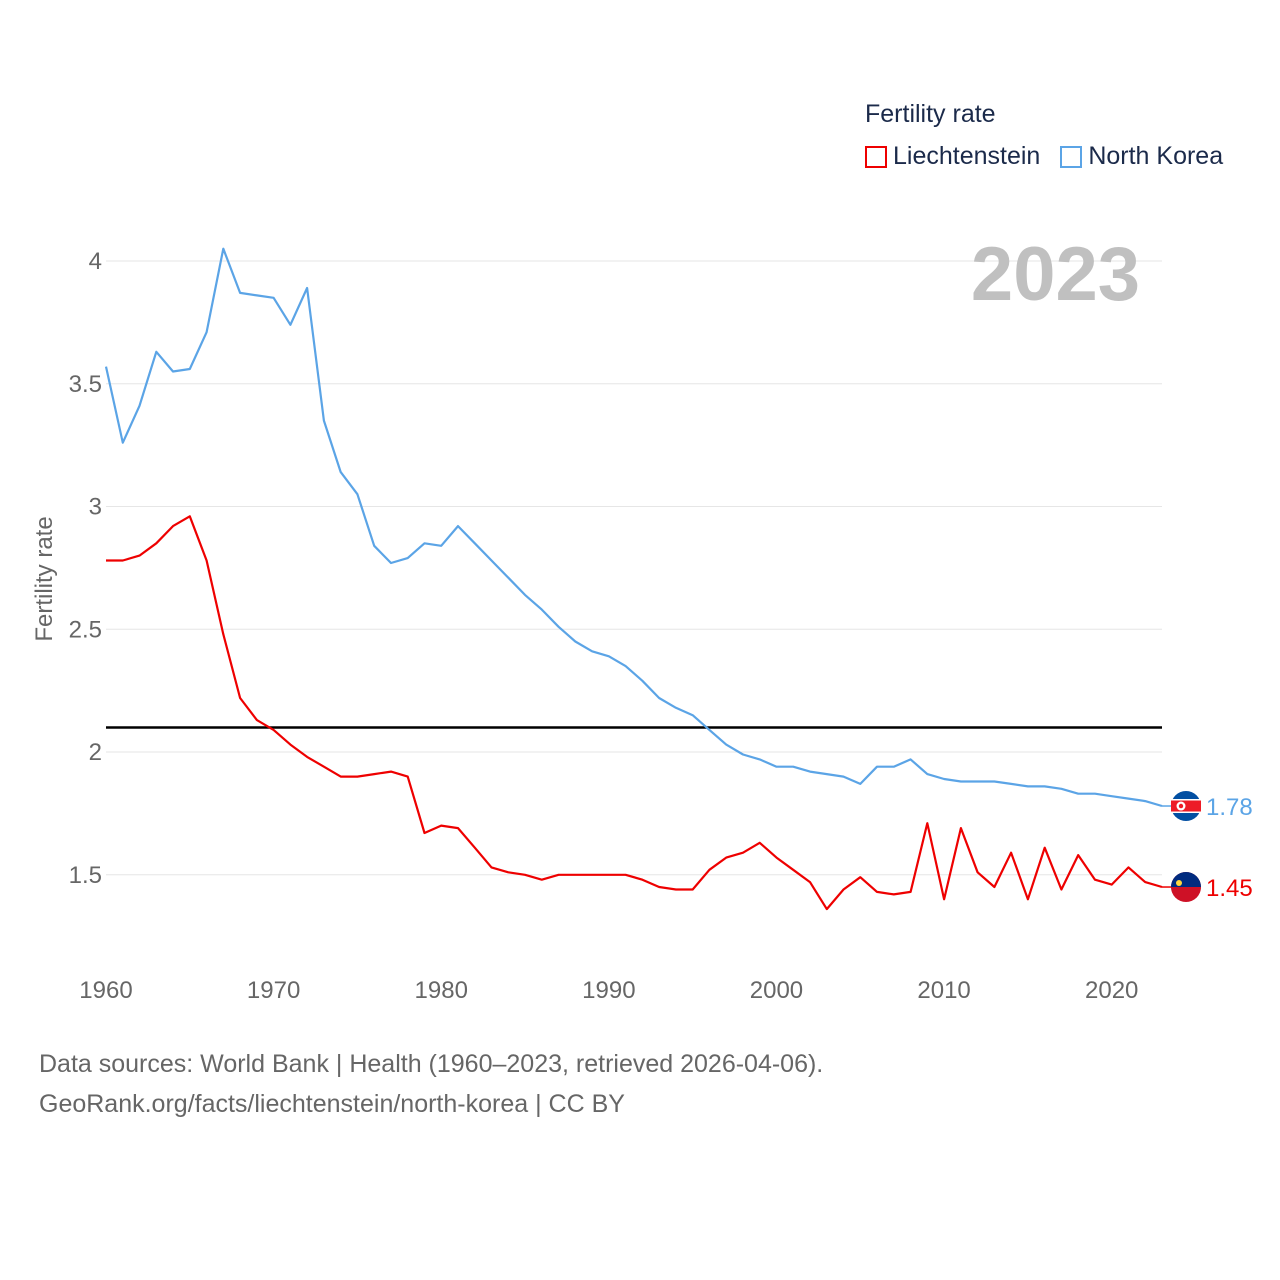 Image resolution: width=1280 pixels, height=1280 pixels. I want to click on legend-swatch-liechtenstein, so click(876, 156).